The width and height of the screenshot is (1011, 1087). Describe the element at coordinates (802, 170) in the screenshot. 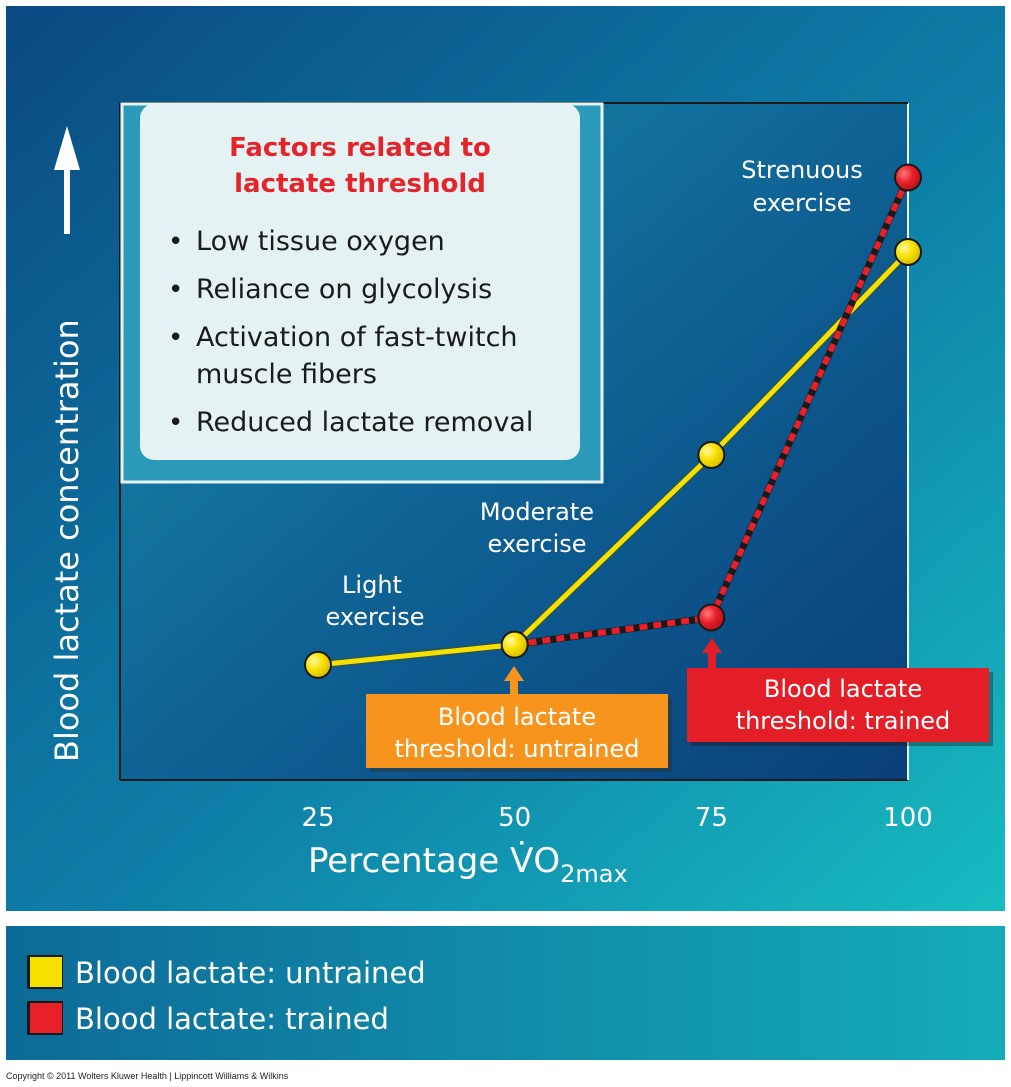

I see `strenuous-exercise-line1: Strenuous` at that location.